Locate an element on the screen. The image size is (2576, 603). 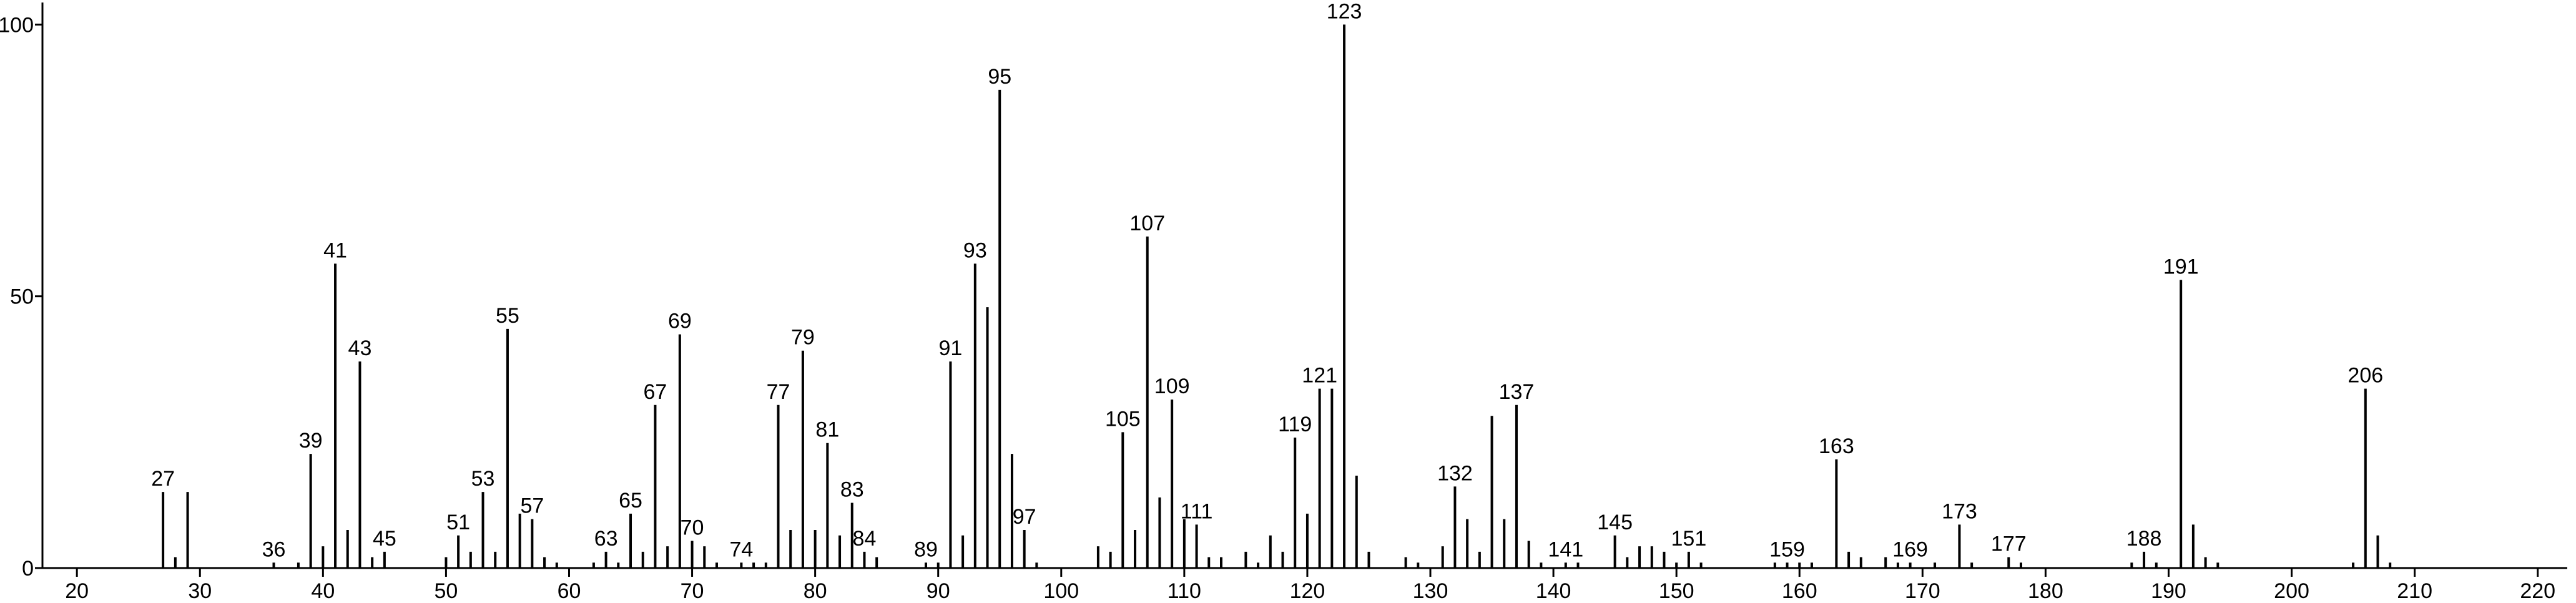
x-tick-label: 30 is located at coordinates (200, 591).